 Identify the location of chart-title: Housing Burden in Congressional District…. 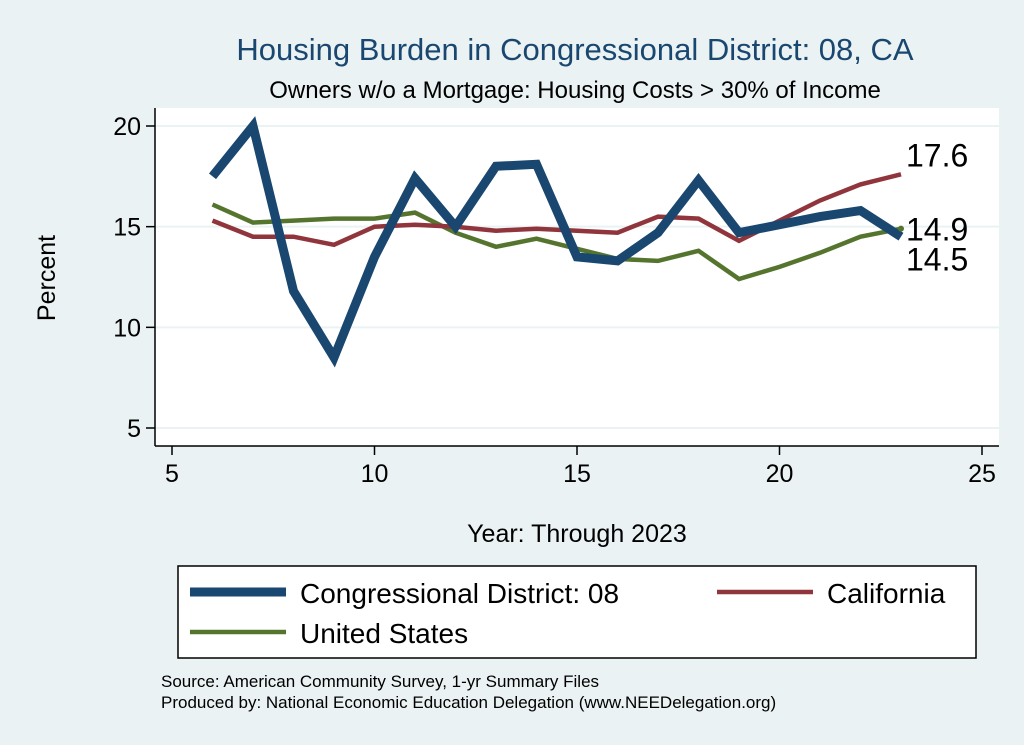
(574, 49).